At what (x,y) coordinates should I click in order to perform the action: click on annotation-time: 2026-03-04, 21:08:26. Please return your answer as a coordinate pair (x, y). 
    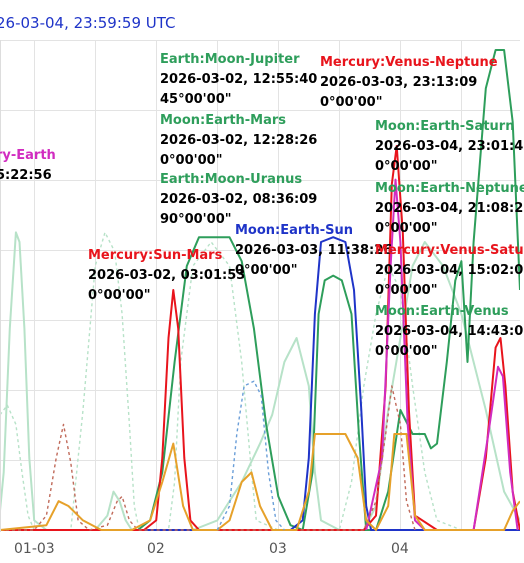
    Looking at the image, I should click on (449, 208).